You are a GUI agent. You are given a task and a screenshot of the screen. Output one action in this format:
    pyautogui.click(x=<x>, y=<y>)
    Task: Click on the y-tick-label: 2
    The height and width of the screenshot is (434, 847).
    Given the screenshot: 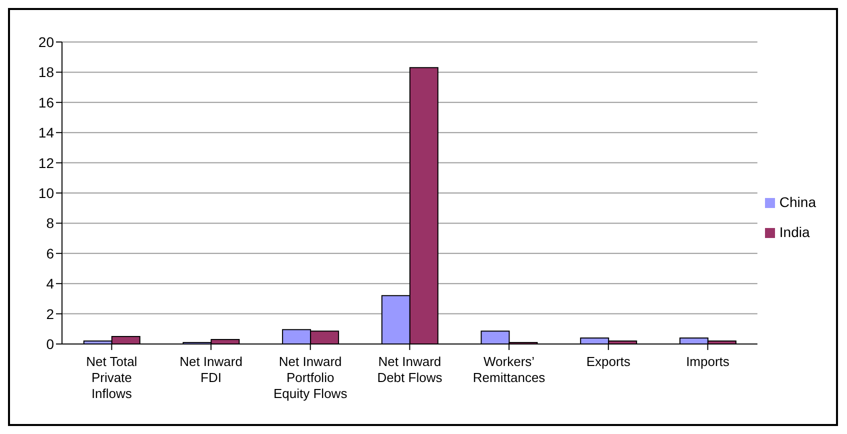 What is the action you would take?
    pyautogui.click(x=50, y=314)
    